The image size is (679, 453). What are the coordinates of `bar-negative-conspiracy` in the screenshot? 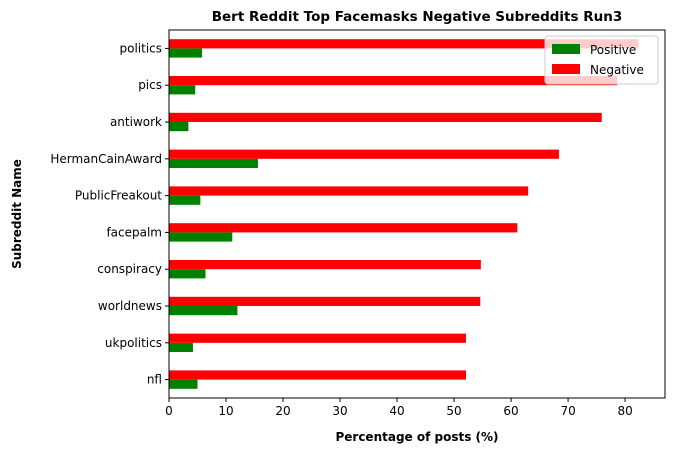 It's located at (325, 265).